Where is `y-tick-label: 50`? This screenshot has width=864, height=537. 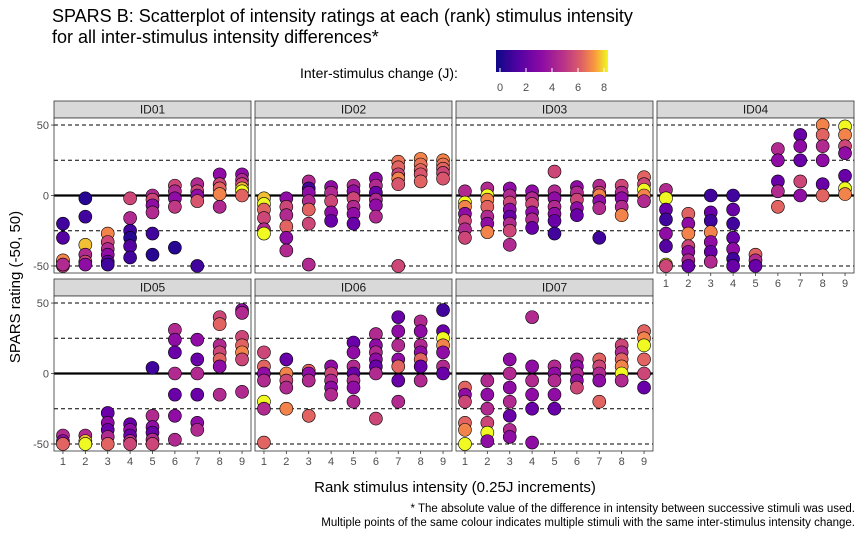 y-tick-label: 50 is located at coordinates (43, 126).